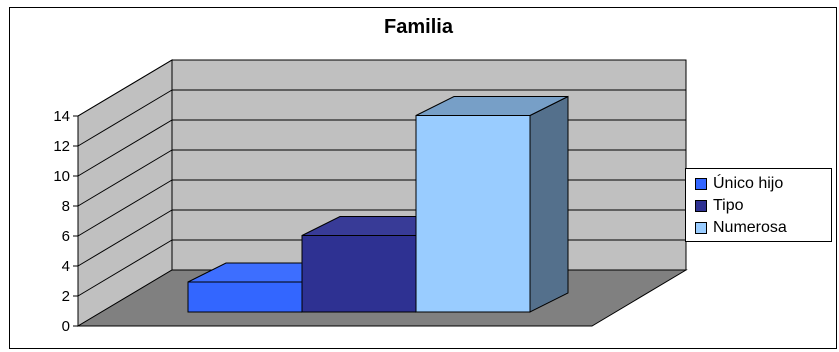 The image size is (839, 352). Describe the element at coordinates (66, 236) in the screenshot. I see `y-tick-label: 6` at that location.